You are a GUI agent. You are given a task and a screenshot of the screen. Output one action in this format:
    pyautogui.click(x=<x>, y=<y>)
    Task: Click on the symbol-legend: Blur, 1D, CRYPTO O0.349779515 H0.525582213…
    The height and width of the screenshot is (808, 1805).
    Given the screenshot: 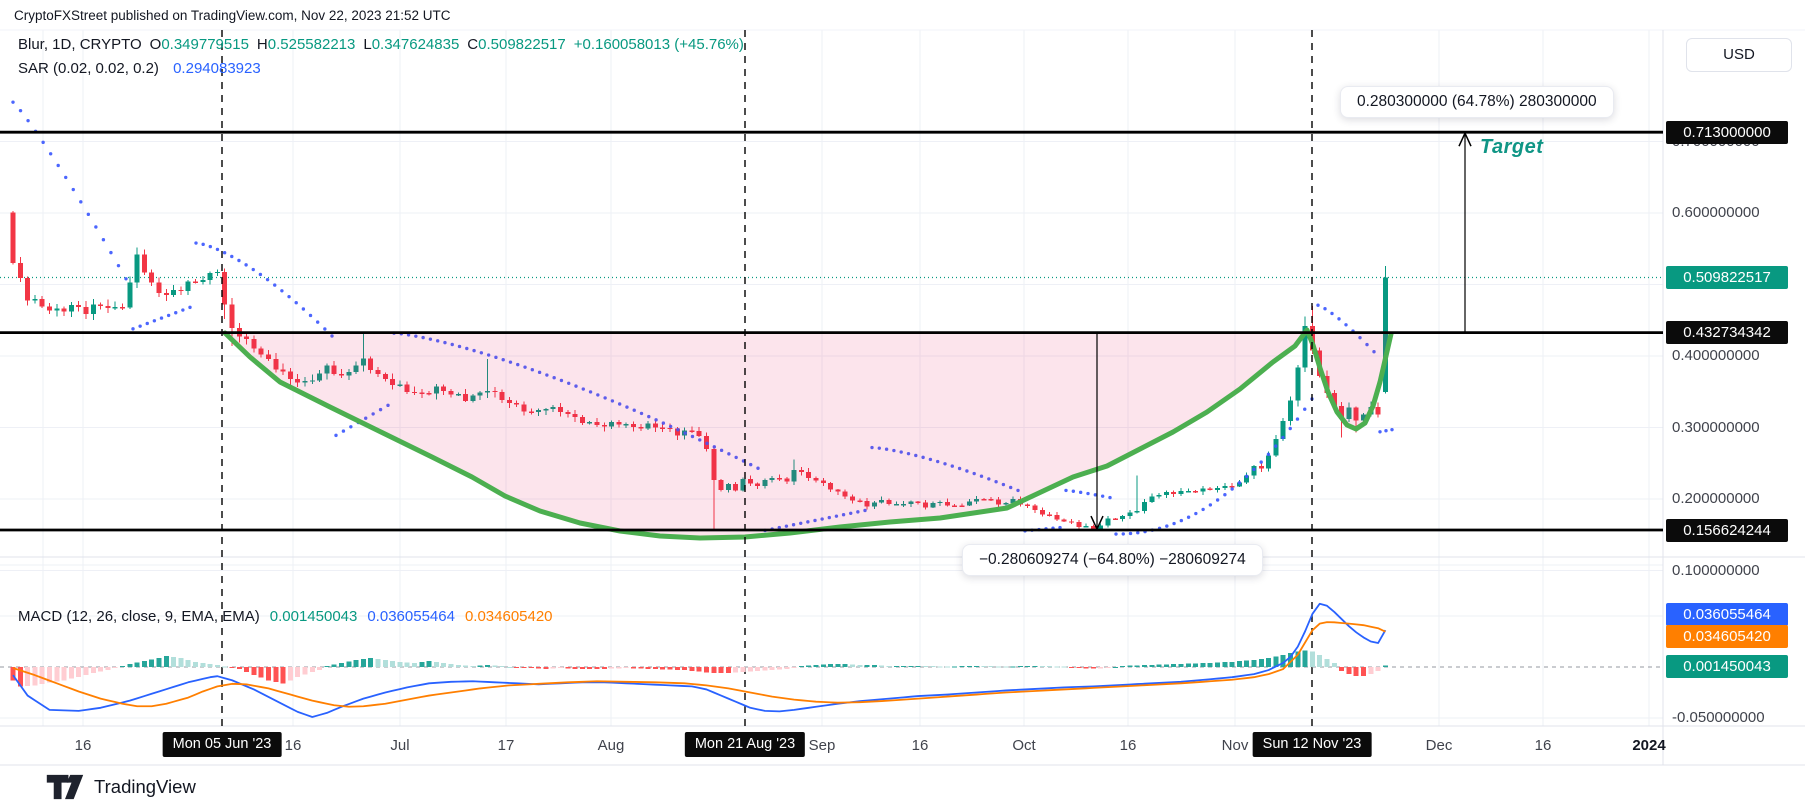 What is the action you would take?
    pyautogui.click(x=381, y=44)
    